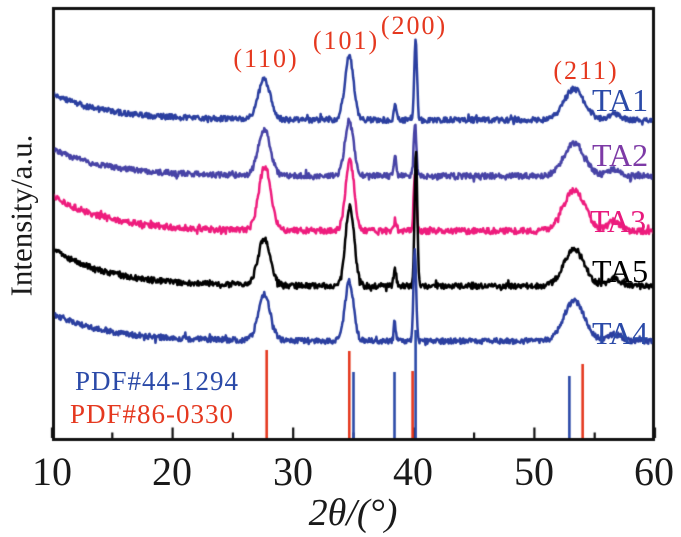  What do you see at coordinates (534, 471) in the screenshot?
I see `x-tick-label-50: 50` at bounding box center [534, 471].